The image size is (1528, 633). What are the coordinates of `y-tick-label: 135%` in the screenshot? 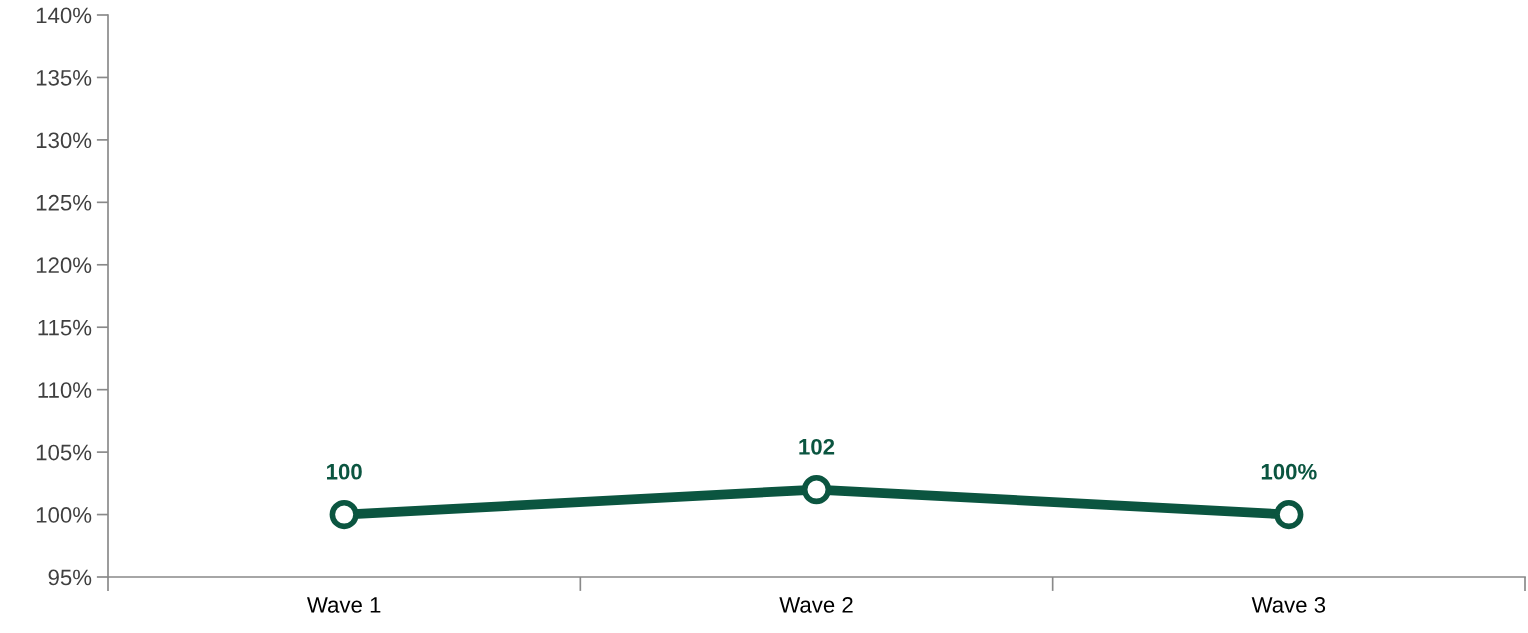 It's located at (64, 77).